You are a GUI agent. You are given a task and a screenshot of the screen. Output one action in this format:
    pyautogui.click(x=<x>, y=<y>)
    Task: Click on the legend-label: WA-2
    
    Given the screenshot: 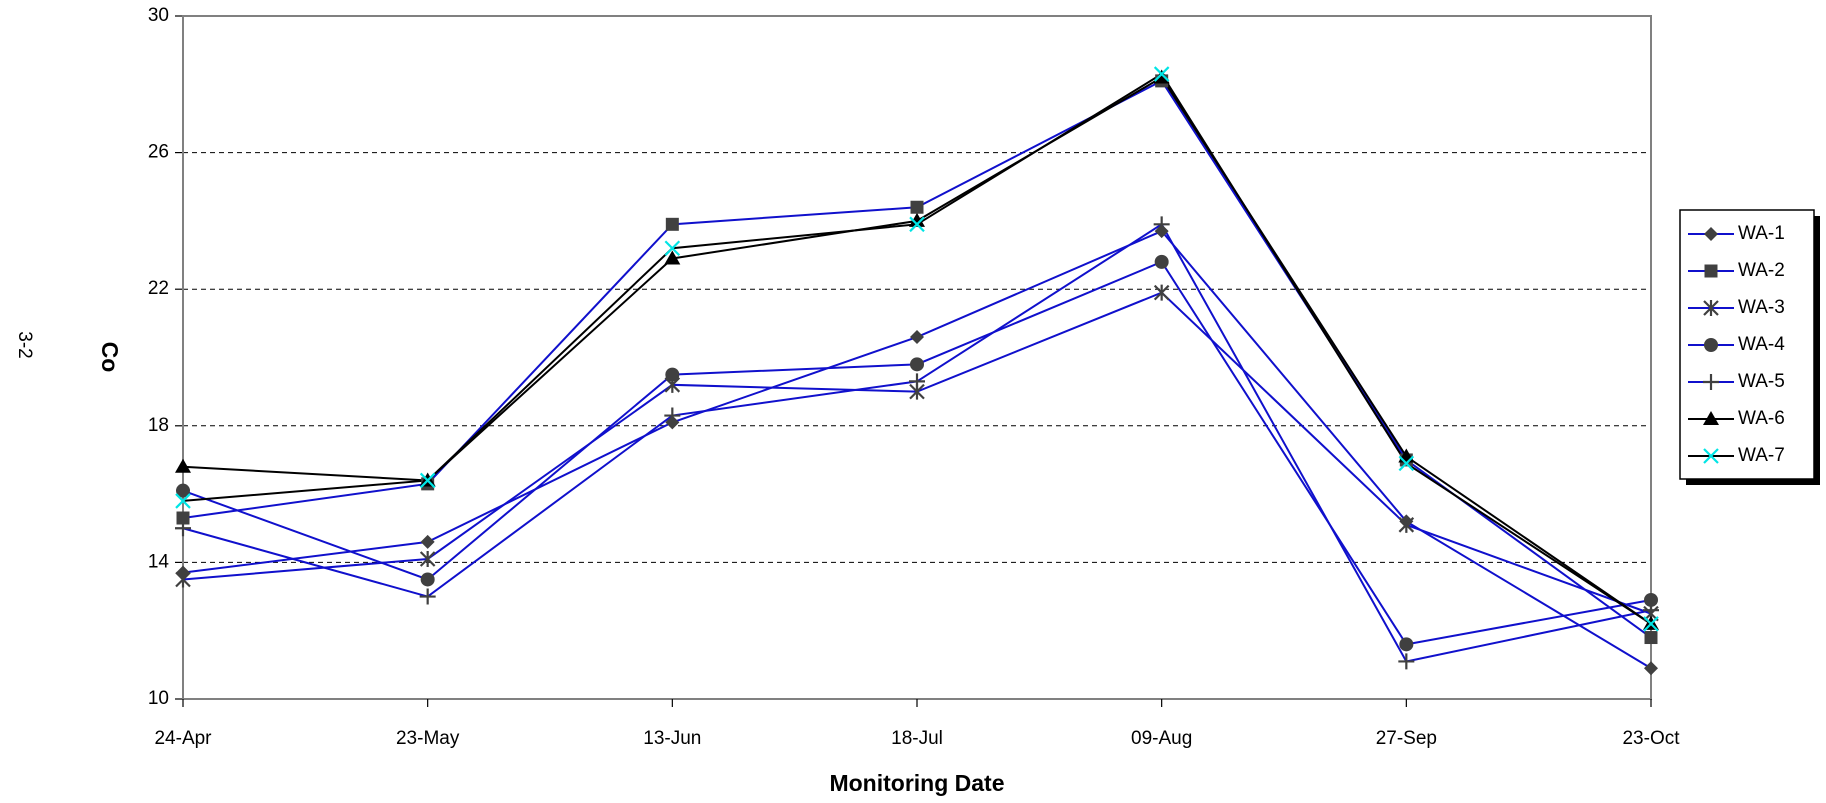 What is the action you would take?
    pyautogui.click(x=1761, y=270)
    